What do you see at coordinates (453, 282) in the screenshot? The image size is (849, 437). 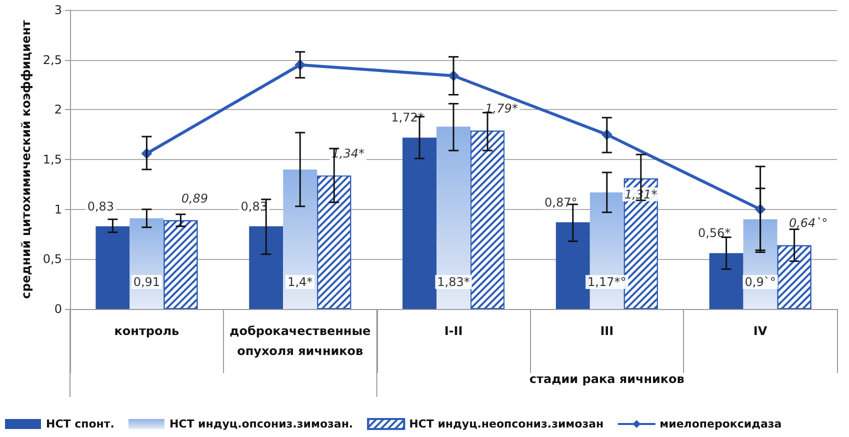 I see `data-label: 1,83*` at bounding box center [453, 282].